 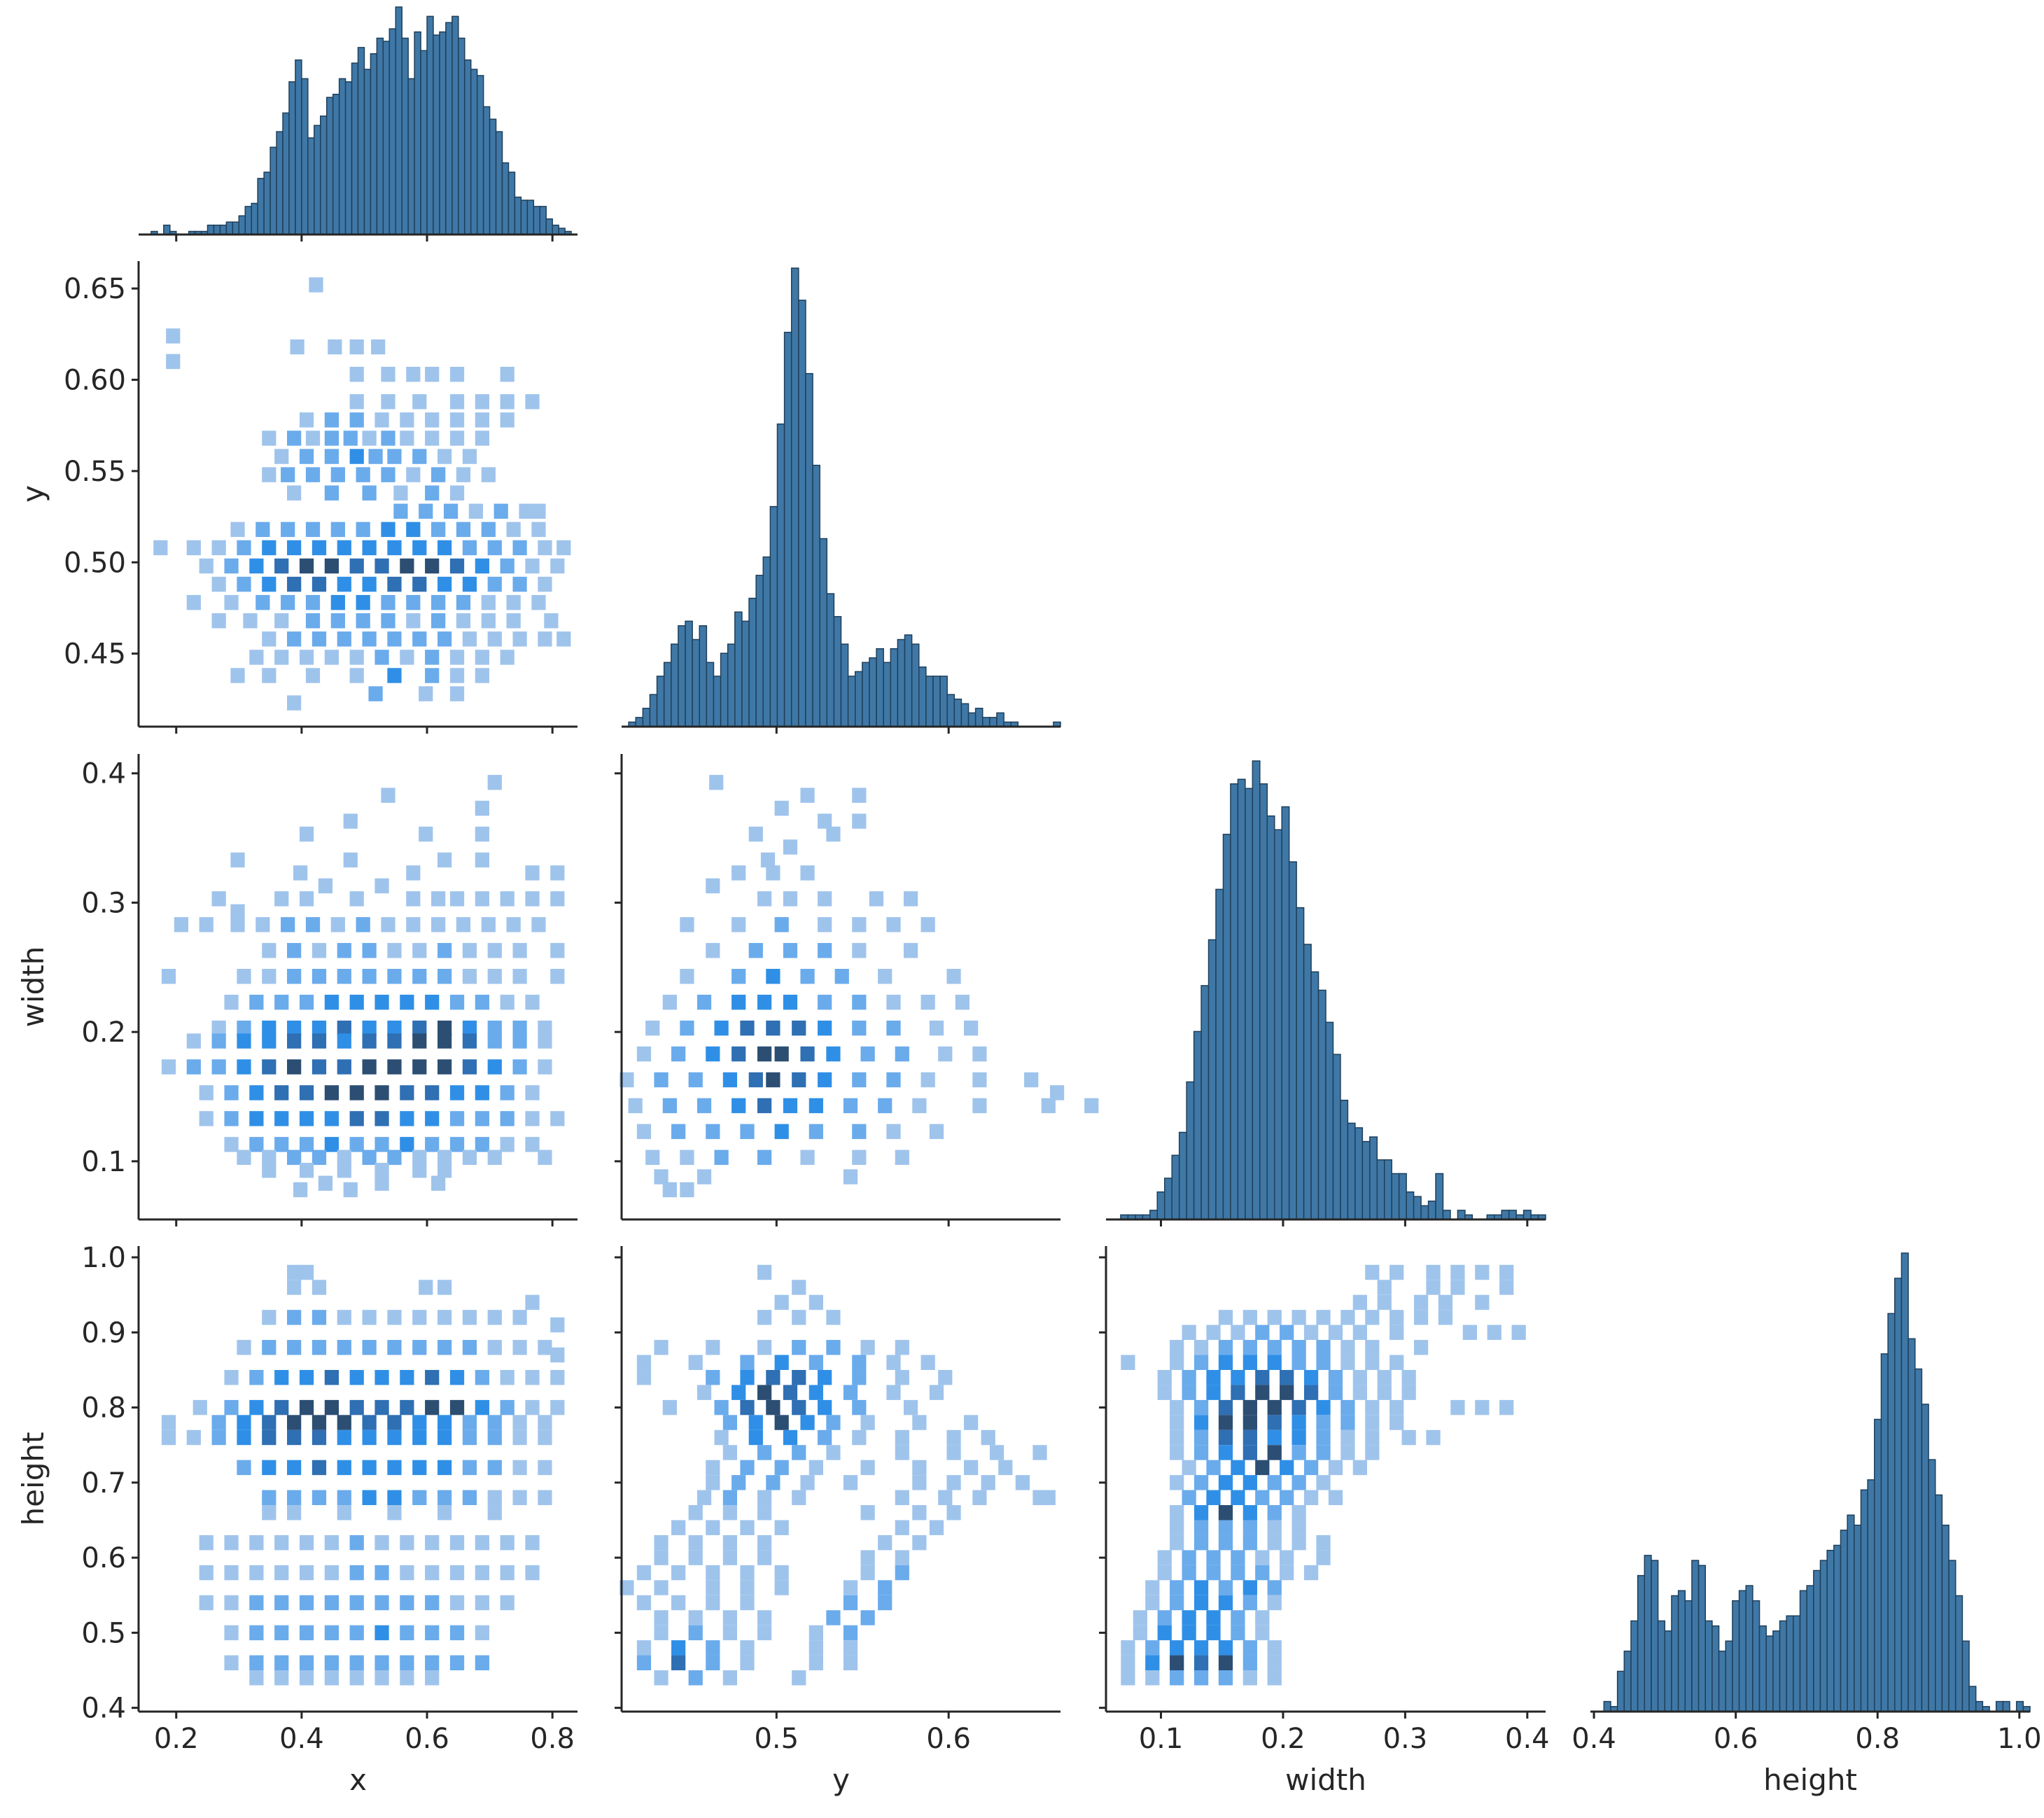 What do you see at coordinates (841, 1780) in the screenshot?
I see `x-axis-label: y` at bounding box center [841, 1780].